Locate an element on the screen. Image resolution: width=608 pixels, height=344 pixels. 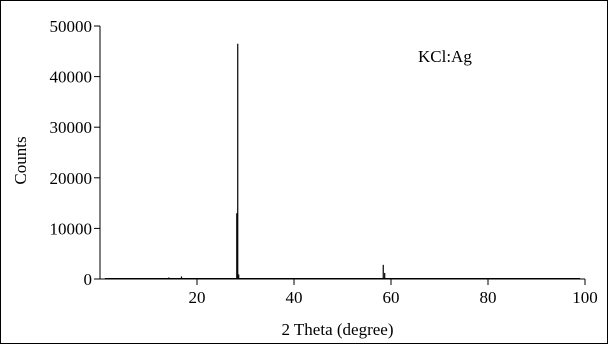
x-tick-label: 20 is located at coordinates (197, 297).